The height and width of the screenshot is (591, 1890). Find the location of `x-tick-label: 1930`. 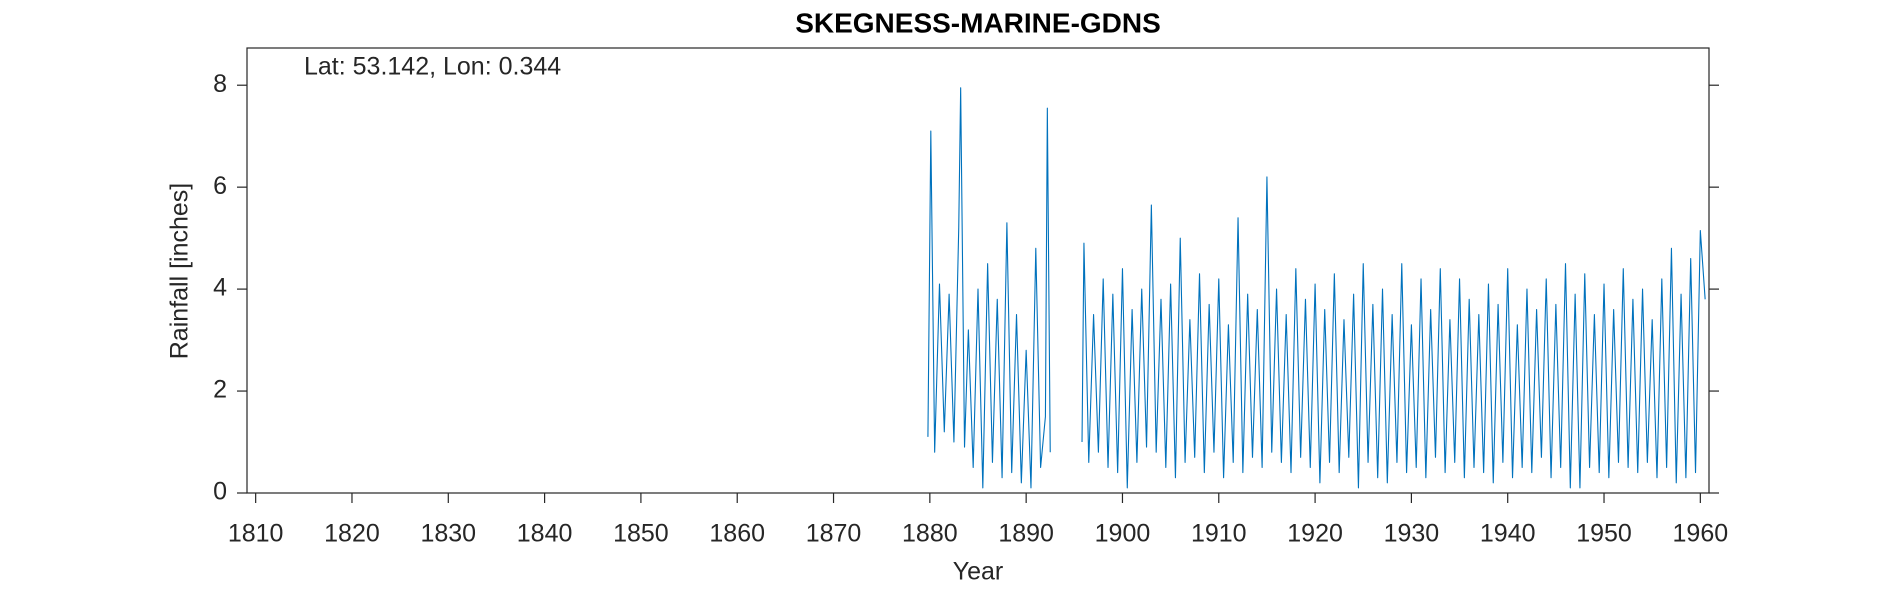

x-tick-label: 1930 is located at coordinates (1412, 534).